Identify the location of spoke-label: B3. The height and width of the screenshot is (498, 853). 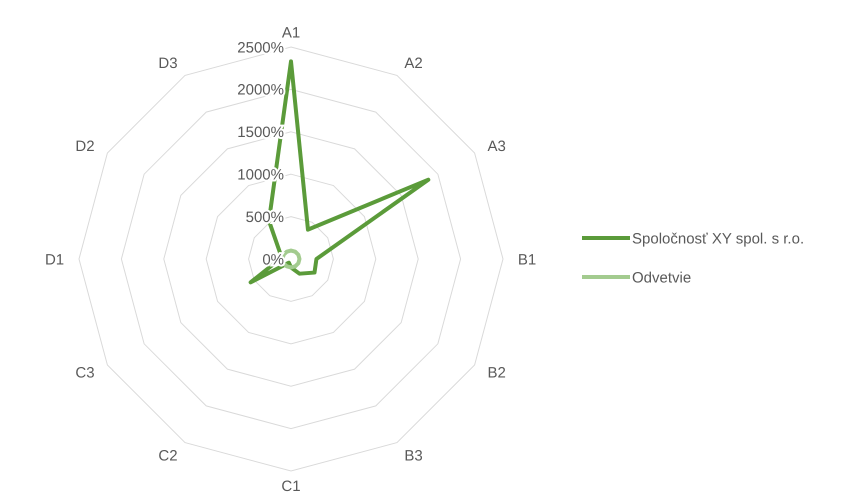
(413, 456).